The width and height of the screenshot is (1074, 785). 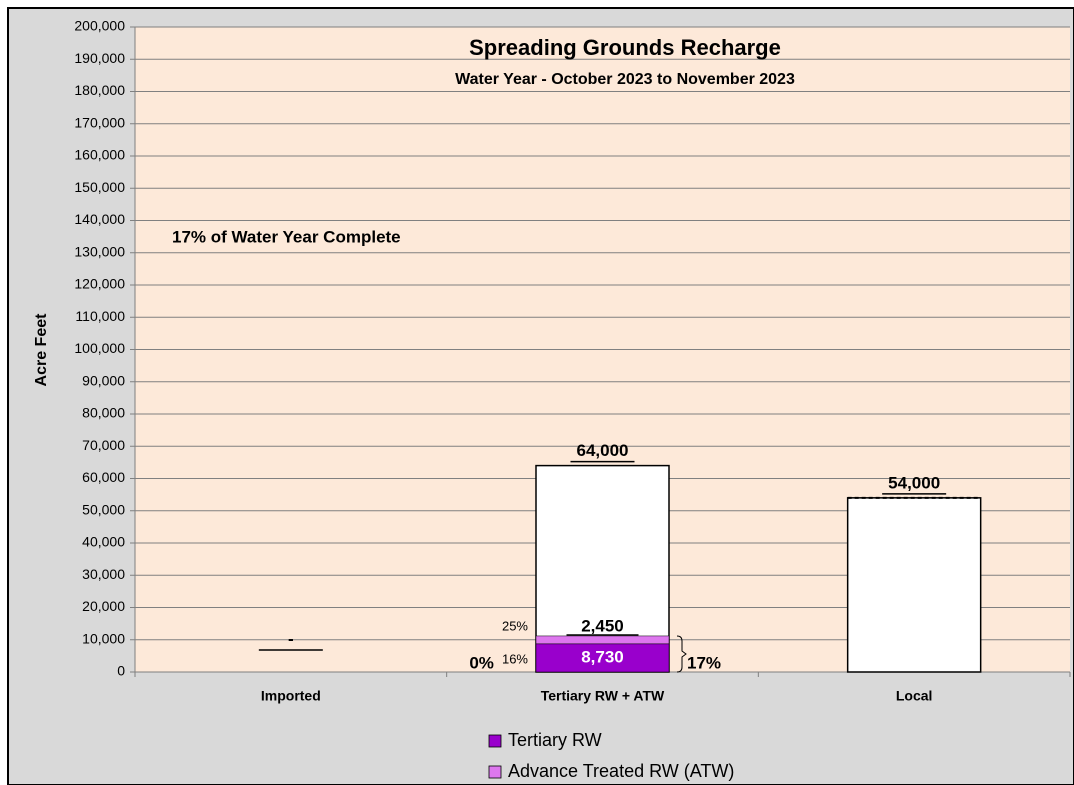 What do you see at coordinates (99, 122) in the screenshot?
I see `y-tick-label: 170,000` at bounding box center [99, 122].